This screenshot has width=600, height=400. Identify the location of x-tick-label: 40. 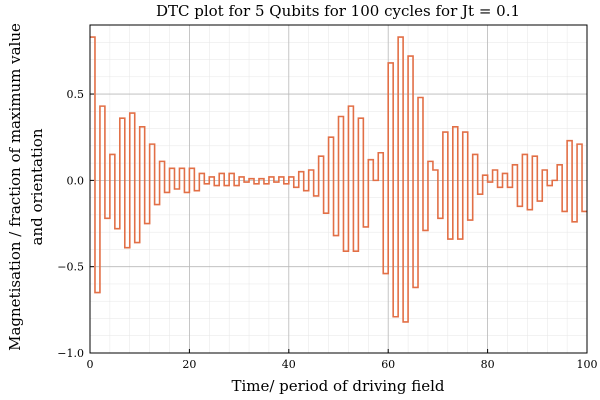
(289, 364).